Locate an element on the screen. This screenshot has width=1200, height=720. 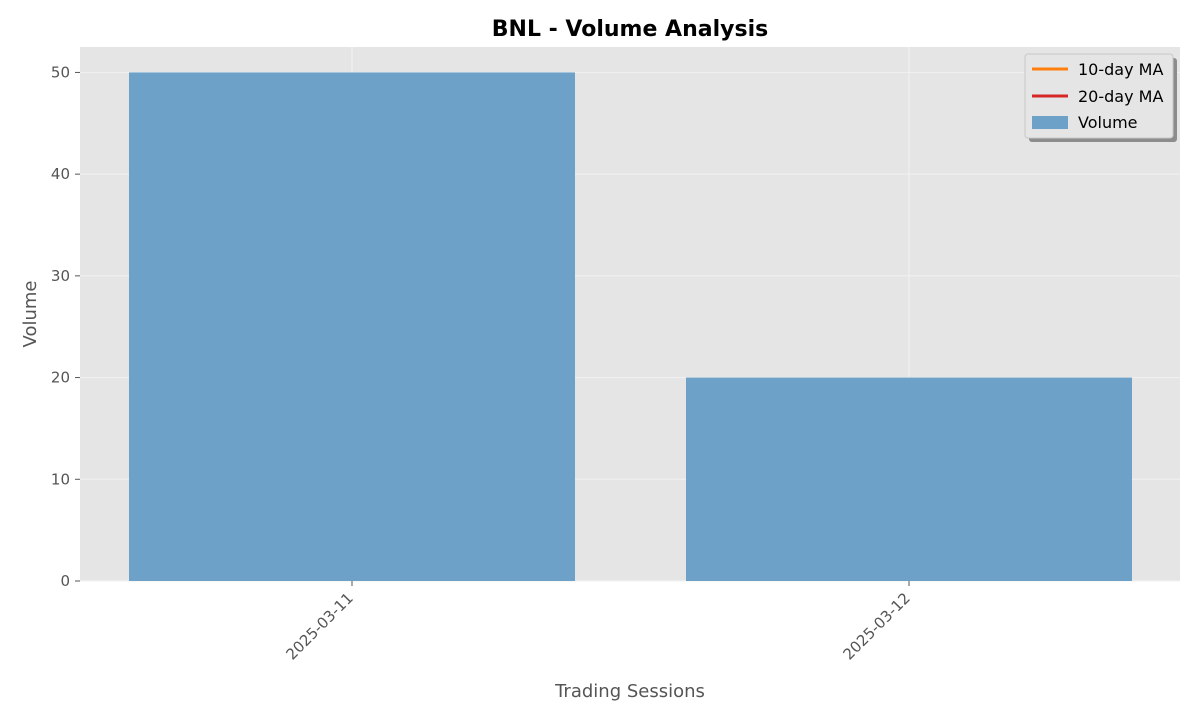
y-axis-ticks: 0 10 20 30 40 50 is located at coordinates (65, 326).